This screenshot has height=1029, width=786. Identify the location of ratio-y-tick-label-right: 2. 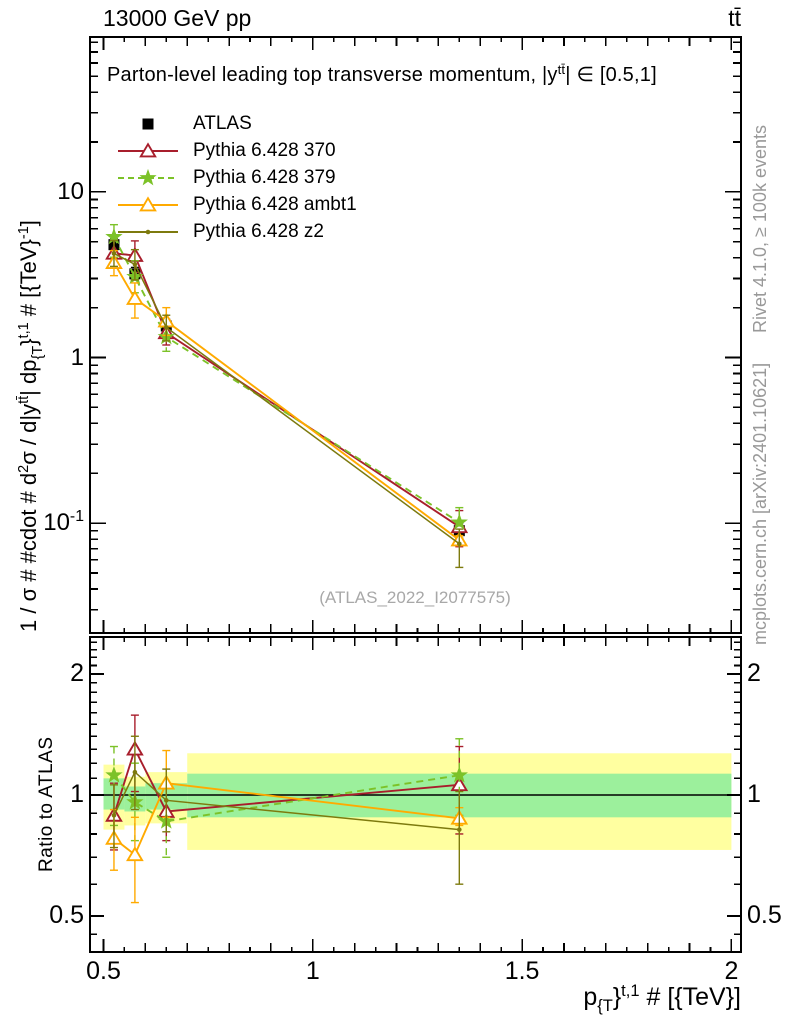
(754, 672).